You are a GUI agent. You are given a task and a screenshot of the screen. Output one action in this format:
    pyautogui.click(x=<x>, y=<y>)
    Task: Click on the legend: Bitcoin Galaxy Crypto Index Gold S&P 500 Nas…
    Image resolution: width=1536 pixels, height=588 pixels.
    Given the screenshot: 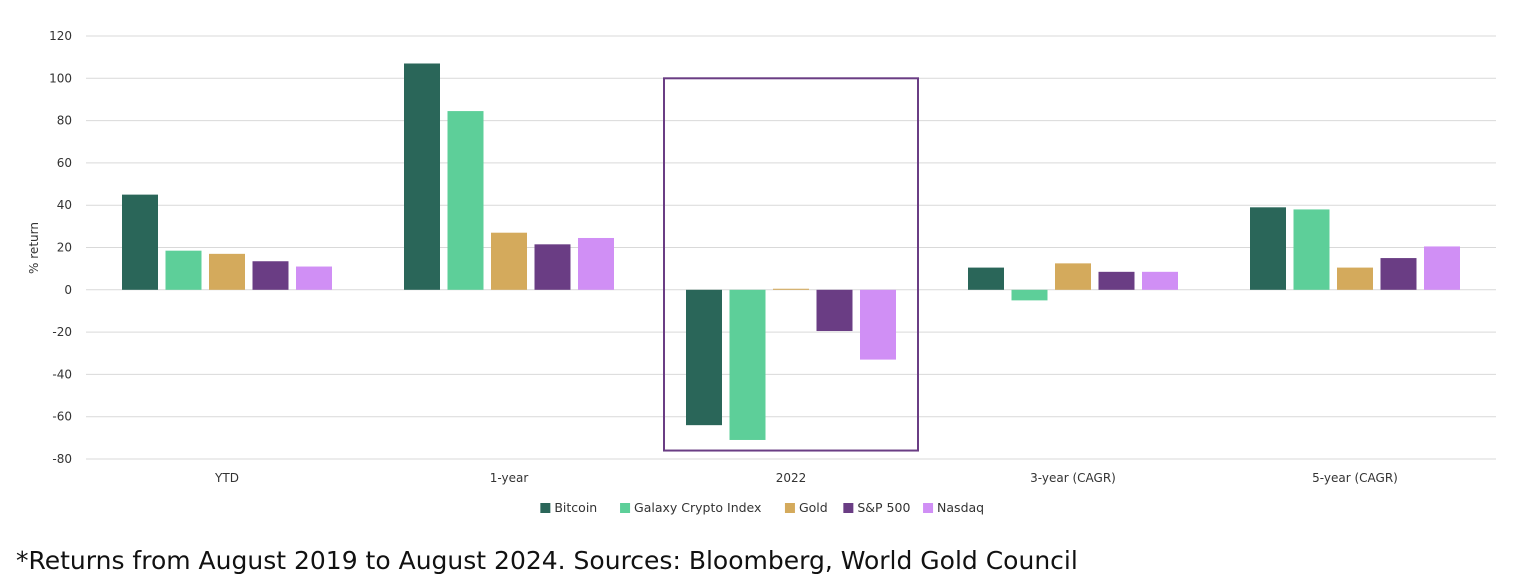 What is the action you would take?
    pyautogui.click(x=762, y=507)
    